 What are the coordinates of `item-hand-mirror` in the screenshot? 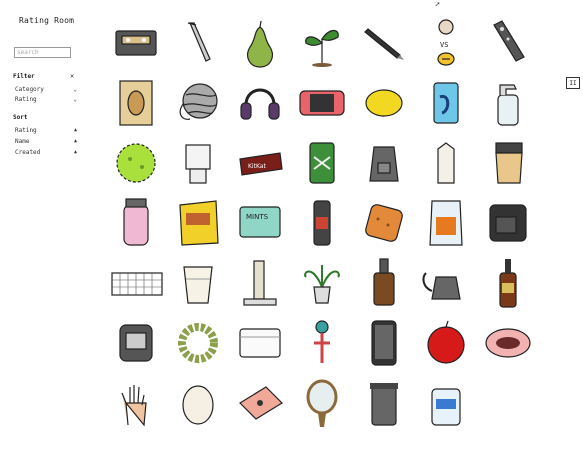 It's located at (322, 402).